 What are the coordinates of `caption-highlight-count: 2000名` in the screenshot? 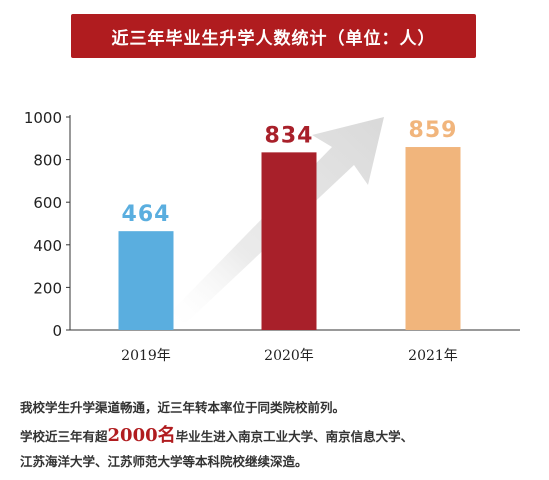 It's located at (141, 435).